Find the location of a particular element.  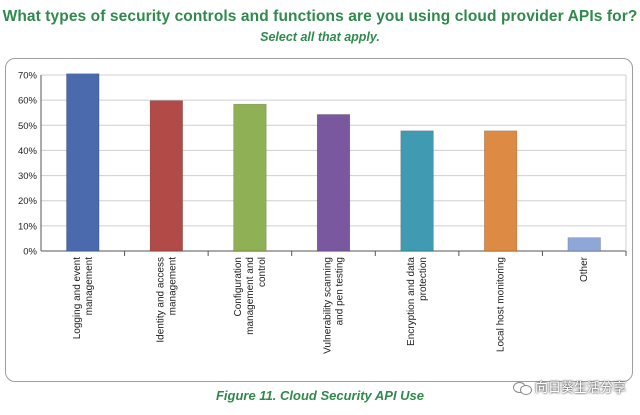

x-tick-label-line: Encryption and data is located at coordinates (411, 301).